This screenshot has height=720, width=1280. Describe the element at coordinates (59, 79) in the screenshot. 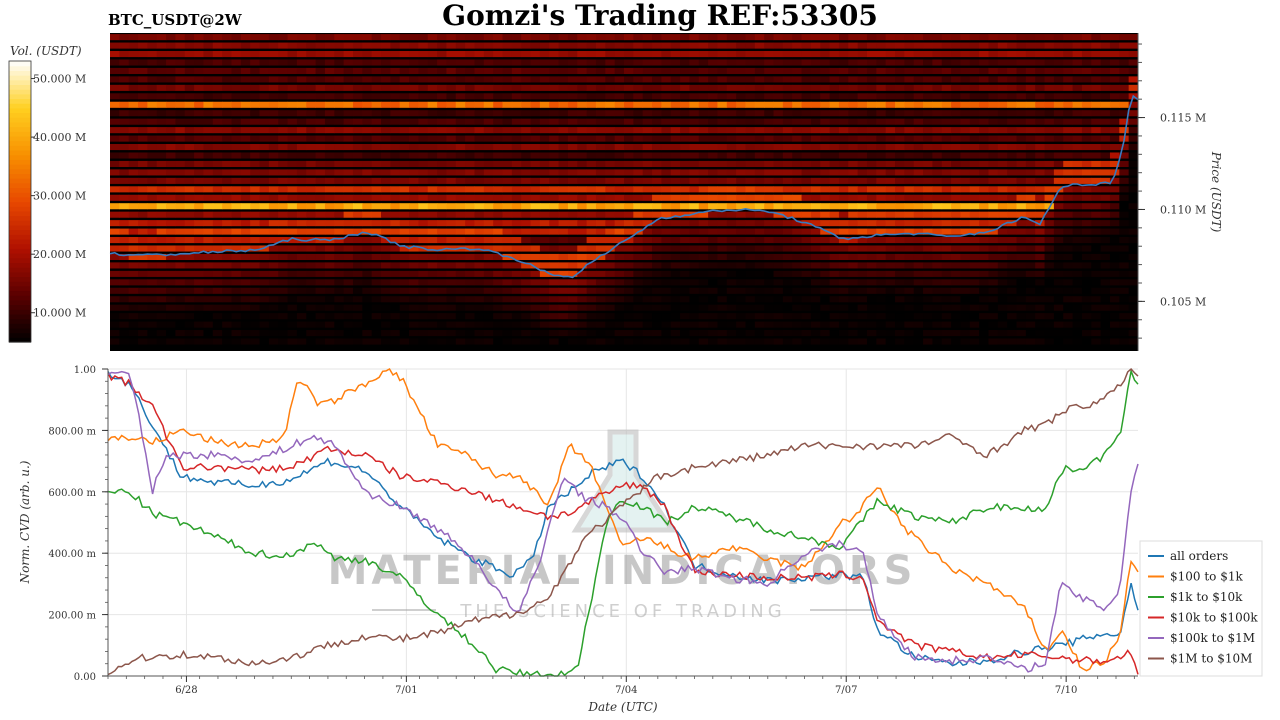

I see `colorbar-tick-label: 50.000 M` at that location.